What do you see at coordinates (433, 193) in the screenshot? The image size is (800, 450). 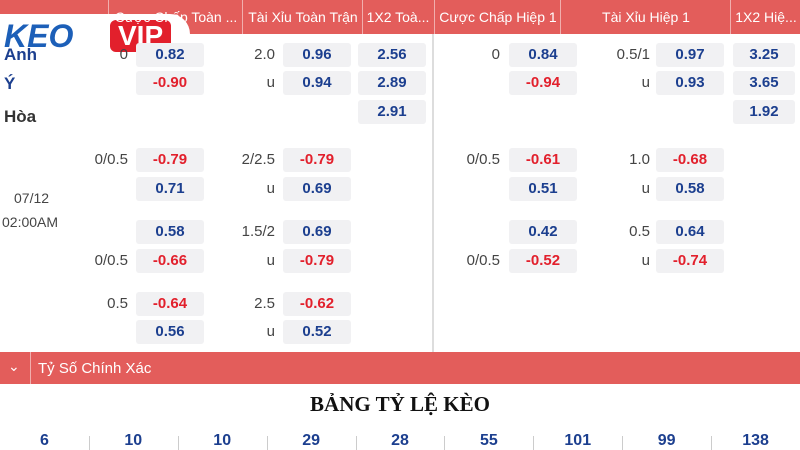 I see `section-divider` at bounding box center [433, 193].